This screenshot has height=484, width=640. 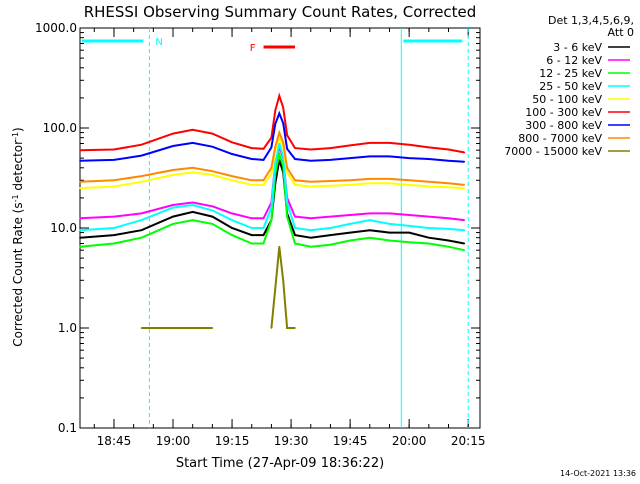 What do you see at coordinates (567, 99) in the screenshot?
I see `legend-entry-label: 50 - 100 keV` at bounding box center [567, 99].